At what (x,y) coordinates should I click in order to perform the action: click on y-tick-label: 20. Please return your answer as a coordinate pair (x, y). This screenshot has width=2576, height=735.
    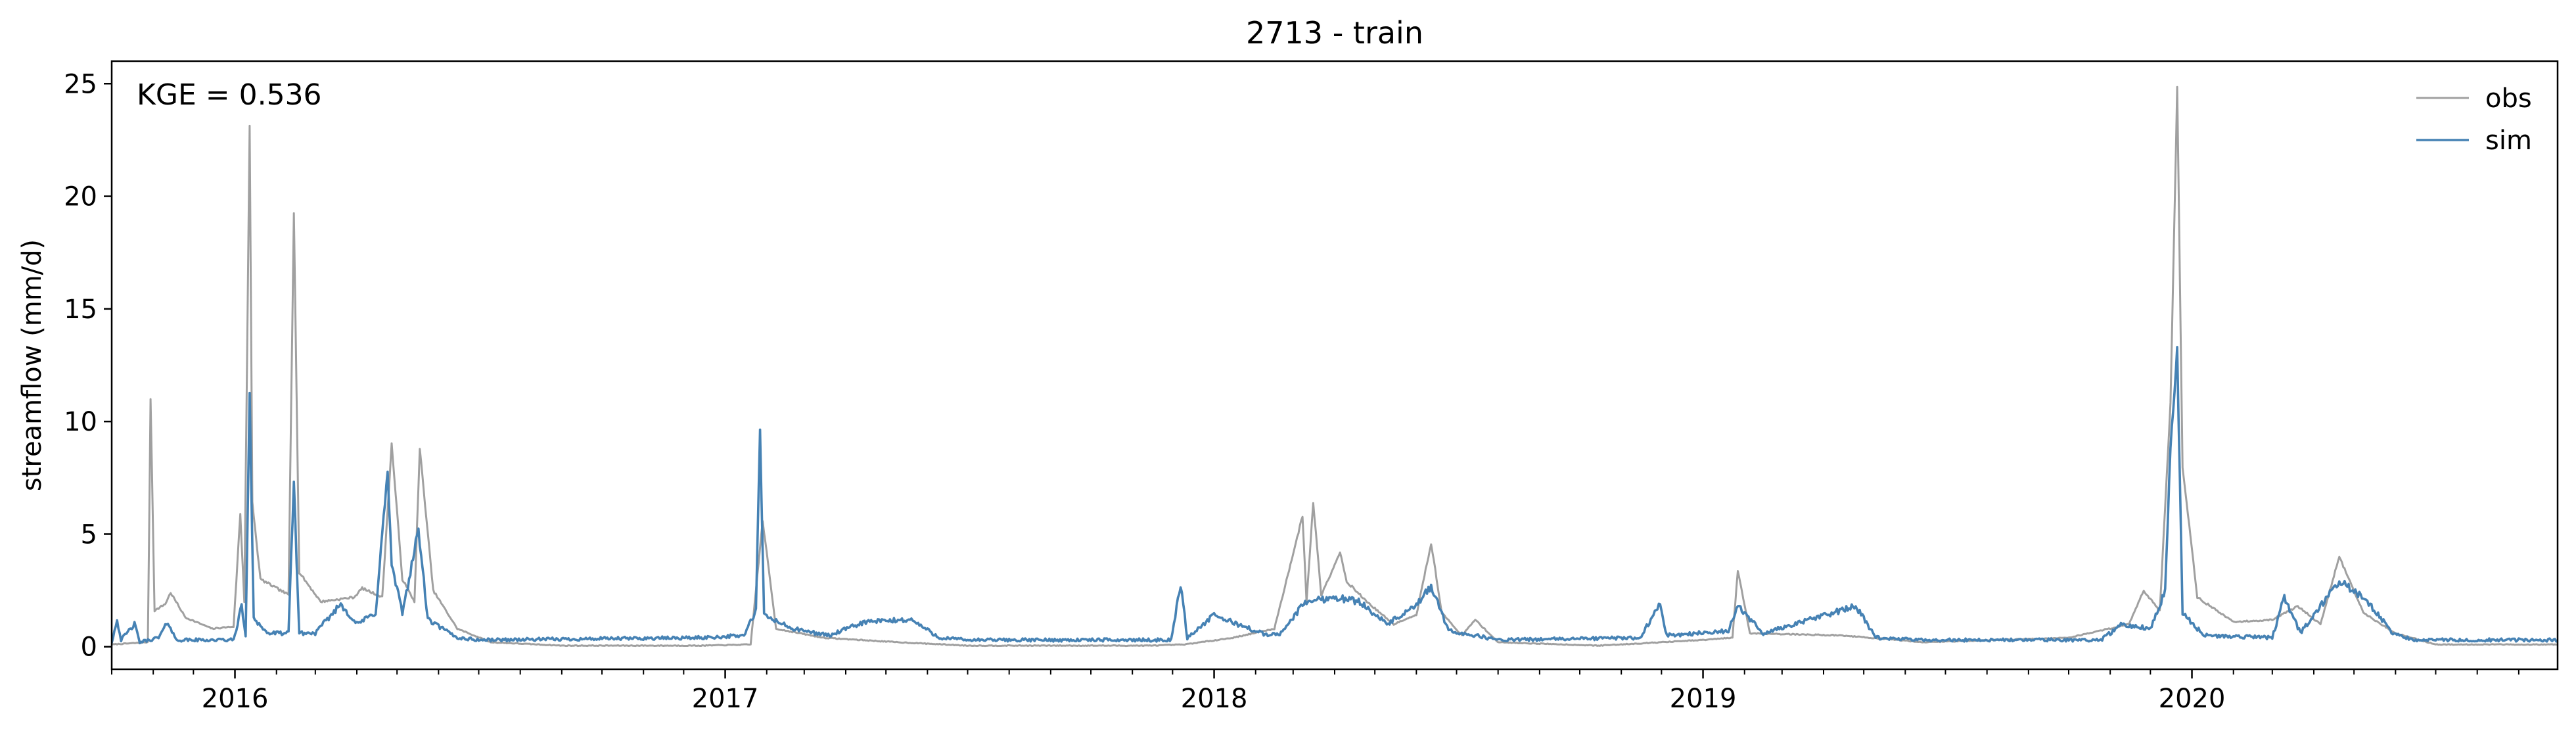
    Looking at the image, I should click on (81, 197).